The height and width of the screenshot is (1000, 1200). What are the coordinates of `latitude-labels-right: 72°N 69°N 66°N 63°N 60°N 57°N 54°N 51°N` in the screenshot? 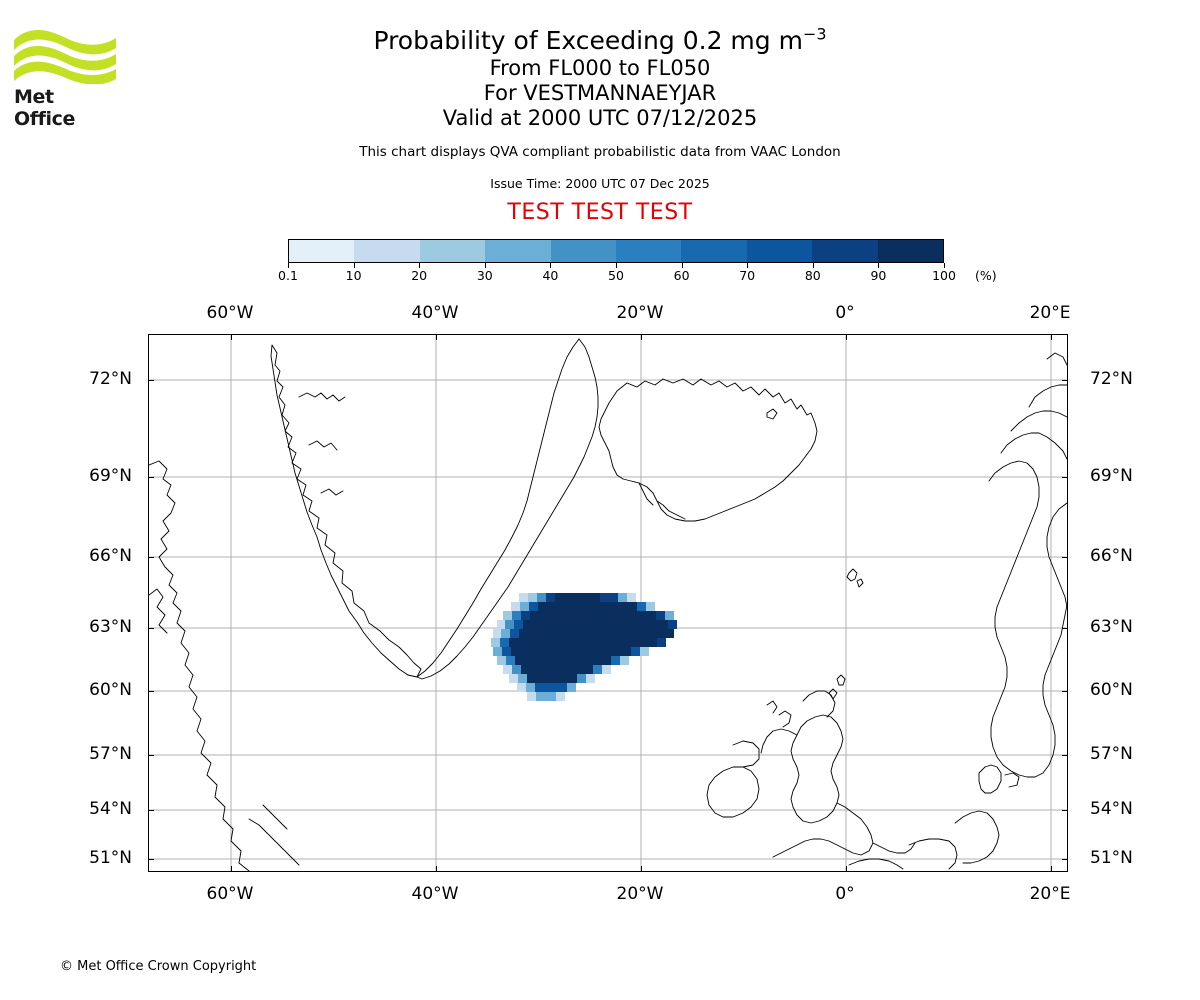 It's located at (1134, 603).